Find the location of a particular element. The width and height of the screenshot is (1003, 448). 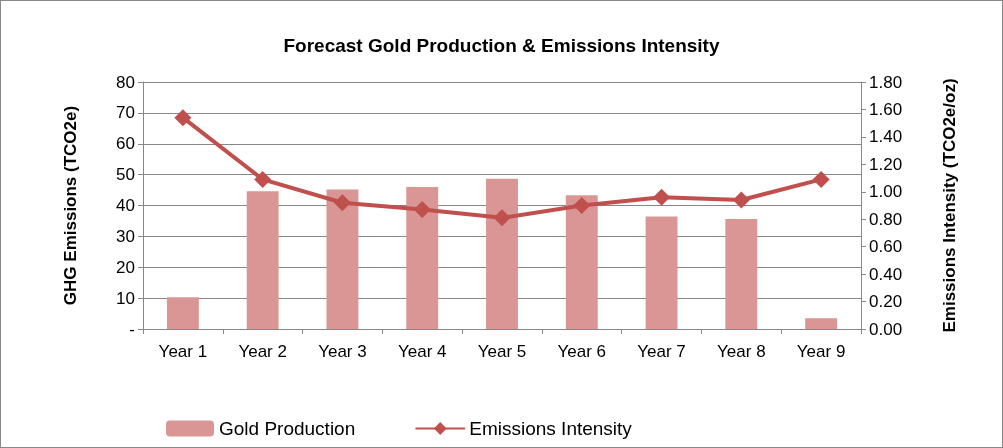

y2-tick-label: 1.20 is located at coordinates (886, 164).